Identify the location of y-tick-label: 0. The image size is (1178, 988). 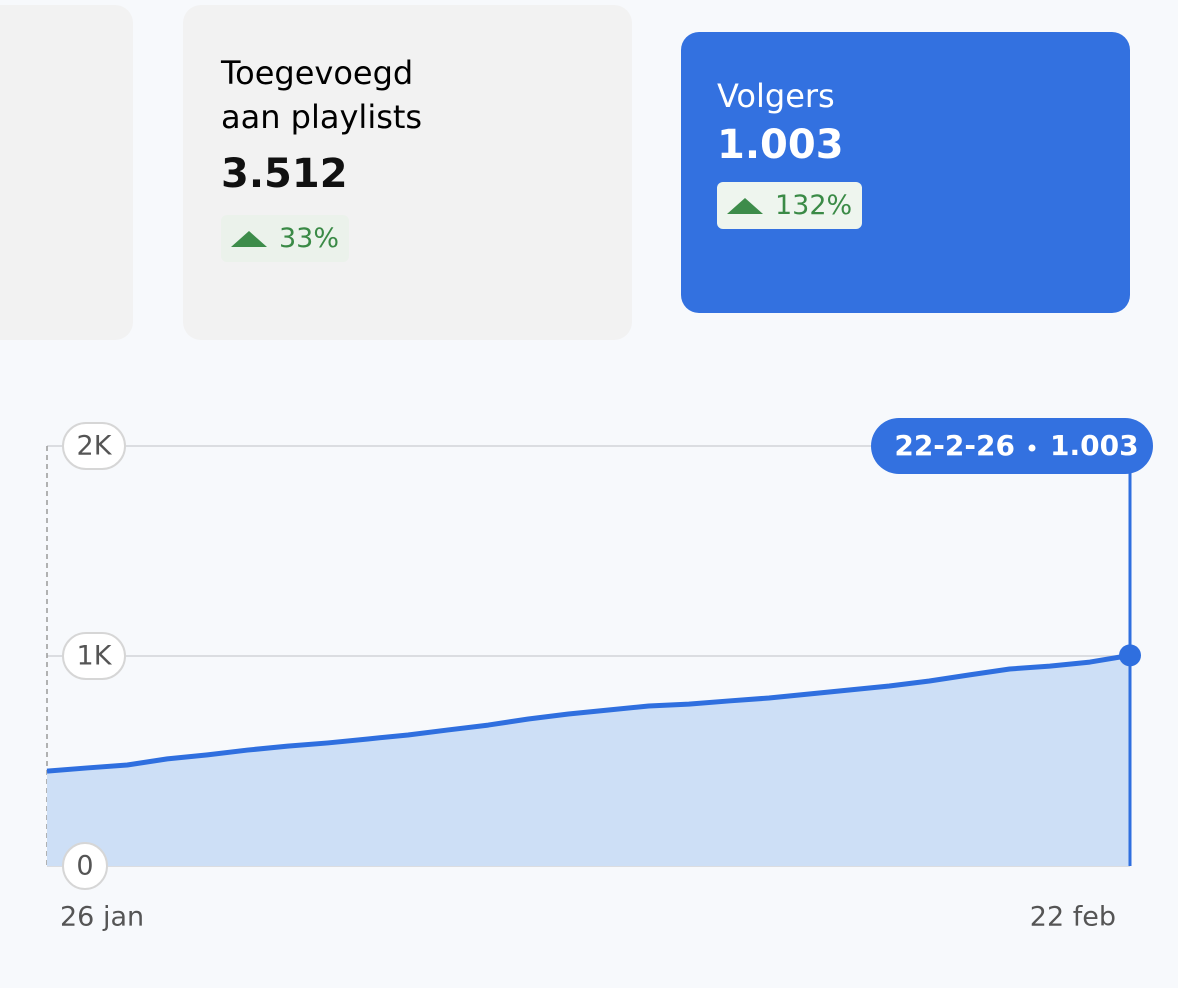
(84, 866).